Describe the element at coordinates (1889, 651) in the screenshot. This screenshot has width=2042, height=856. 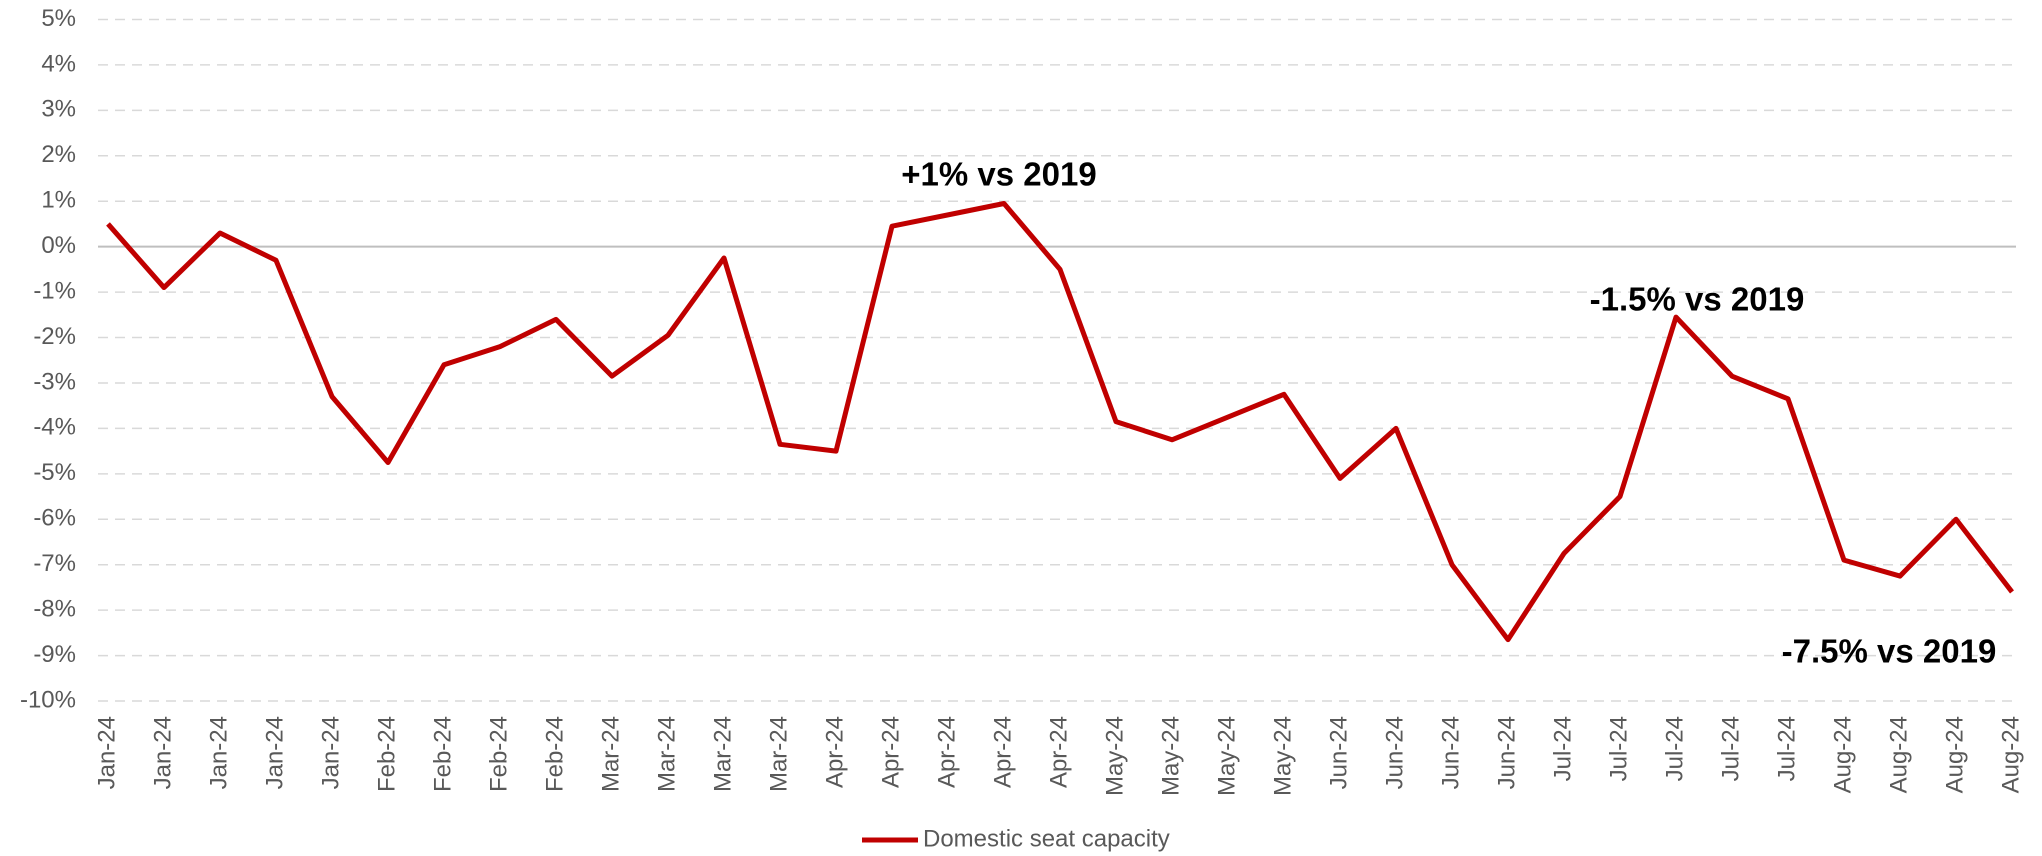
I see `annotation: -7.5% vs 2019` at that location.